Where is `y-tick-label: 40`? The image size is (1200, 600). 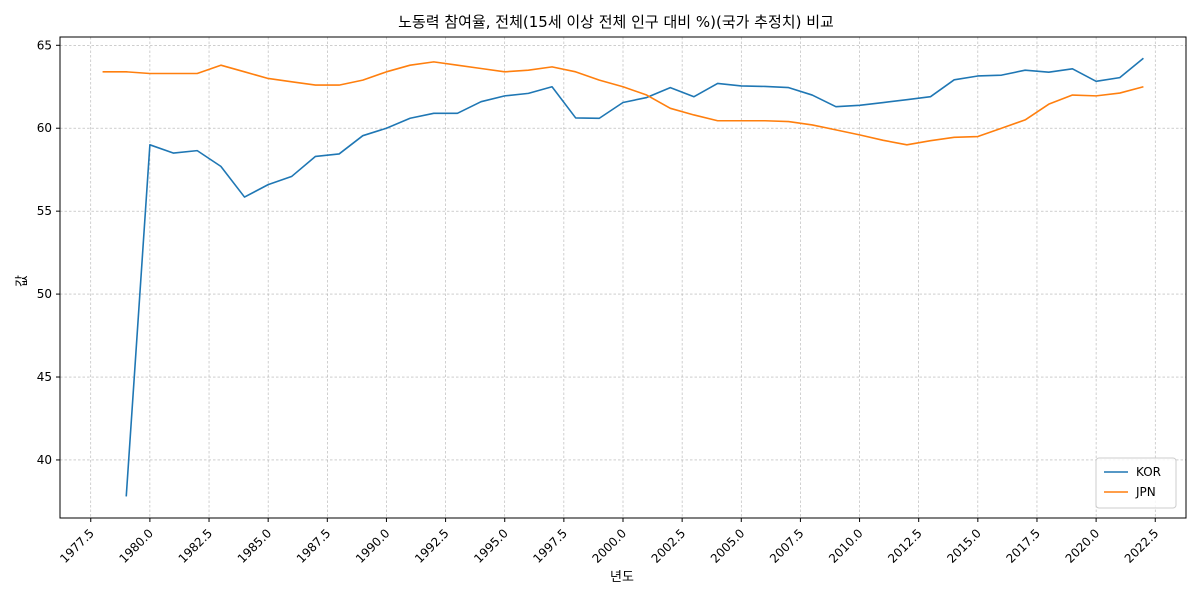 y-tick-label: 40 is located at coordinates (44, 460).